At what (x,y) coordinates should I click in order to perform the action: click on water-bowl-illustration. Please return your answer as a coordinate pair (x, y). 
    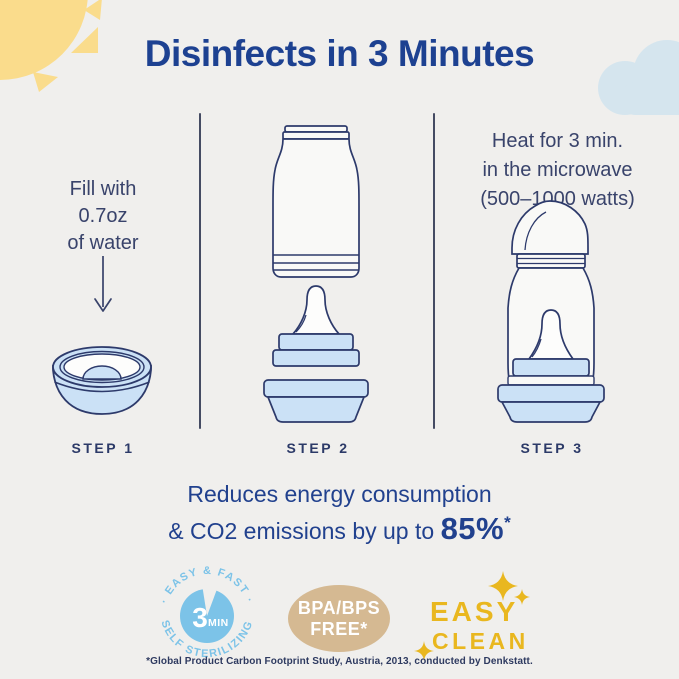
    Looking at the image, I should click on (102, 380).